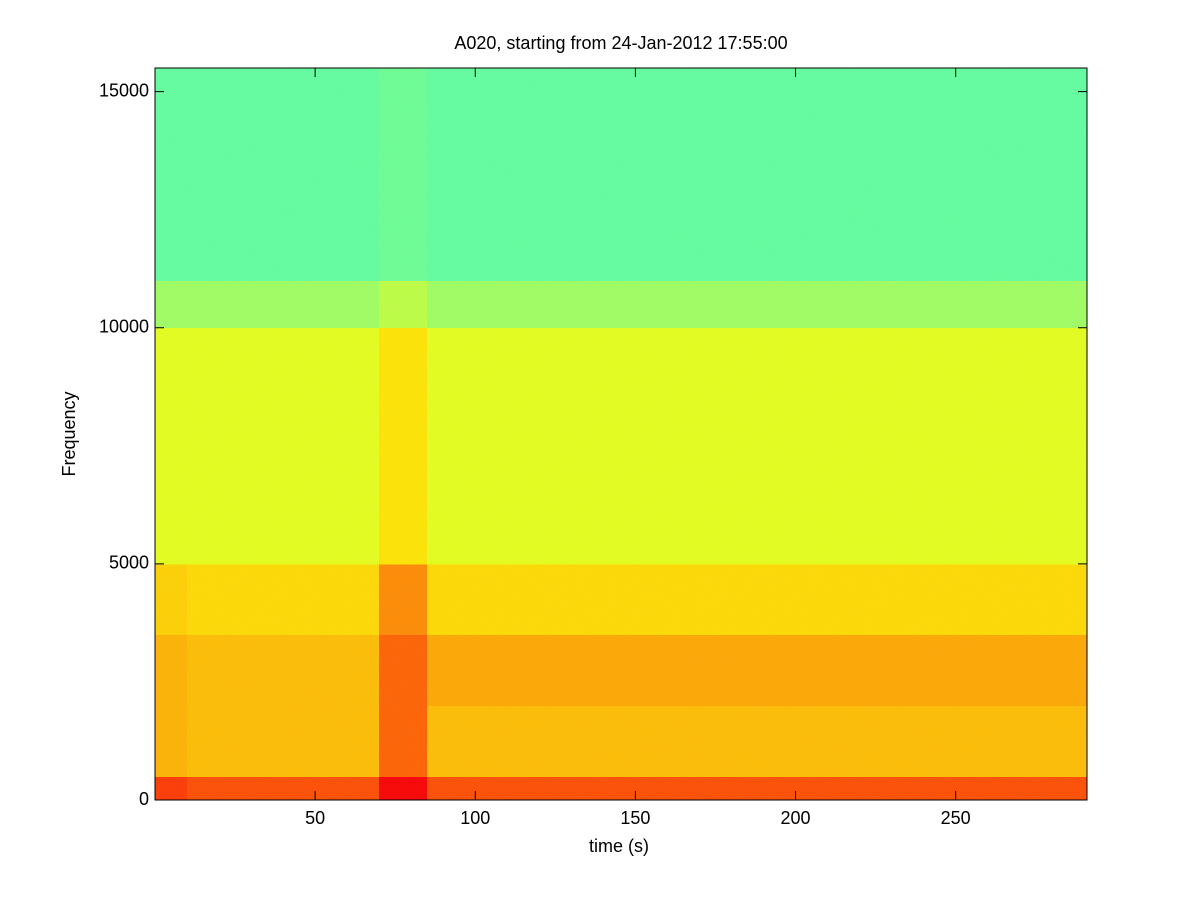 This screenshot has width=1200, height=905. Describe the element at coordinates (796, 818) in the screenshot. I see `x-tick-label: 200` at that location.